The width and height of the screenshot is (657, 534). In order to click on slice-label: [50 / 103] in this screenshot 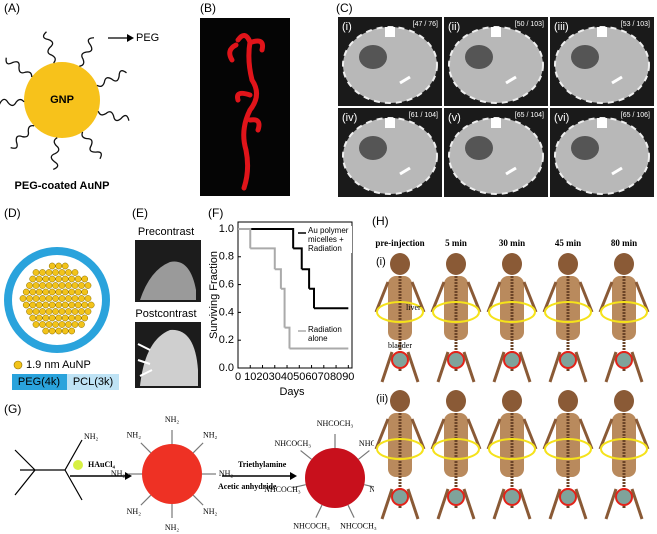, I will do `click(529, 24)`.